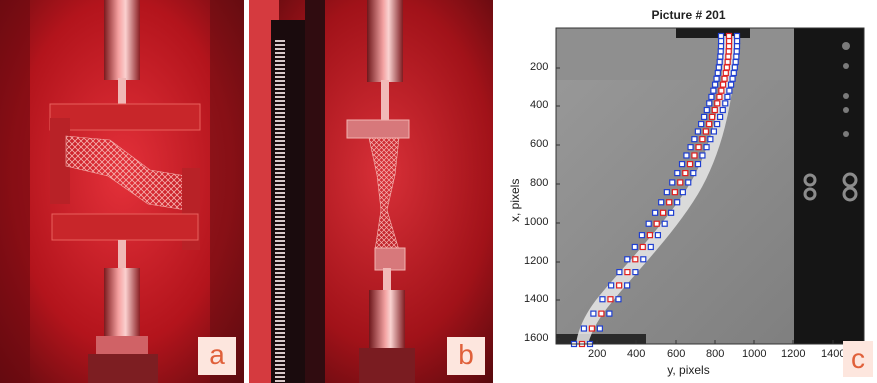 The image size is (877, 383). I want to click on y-tick-label: 400, so click(539, 105).